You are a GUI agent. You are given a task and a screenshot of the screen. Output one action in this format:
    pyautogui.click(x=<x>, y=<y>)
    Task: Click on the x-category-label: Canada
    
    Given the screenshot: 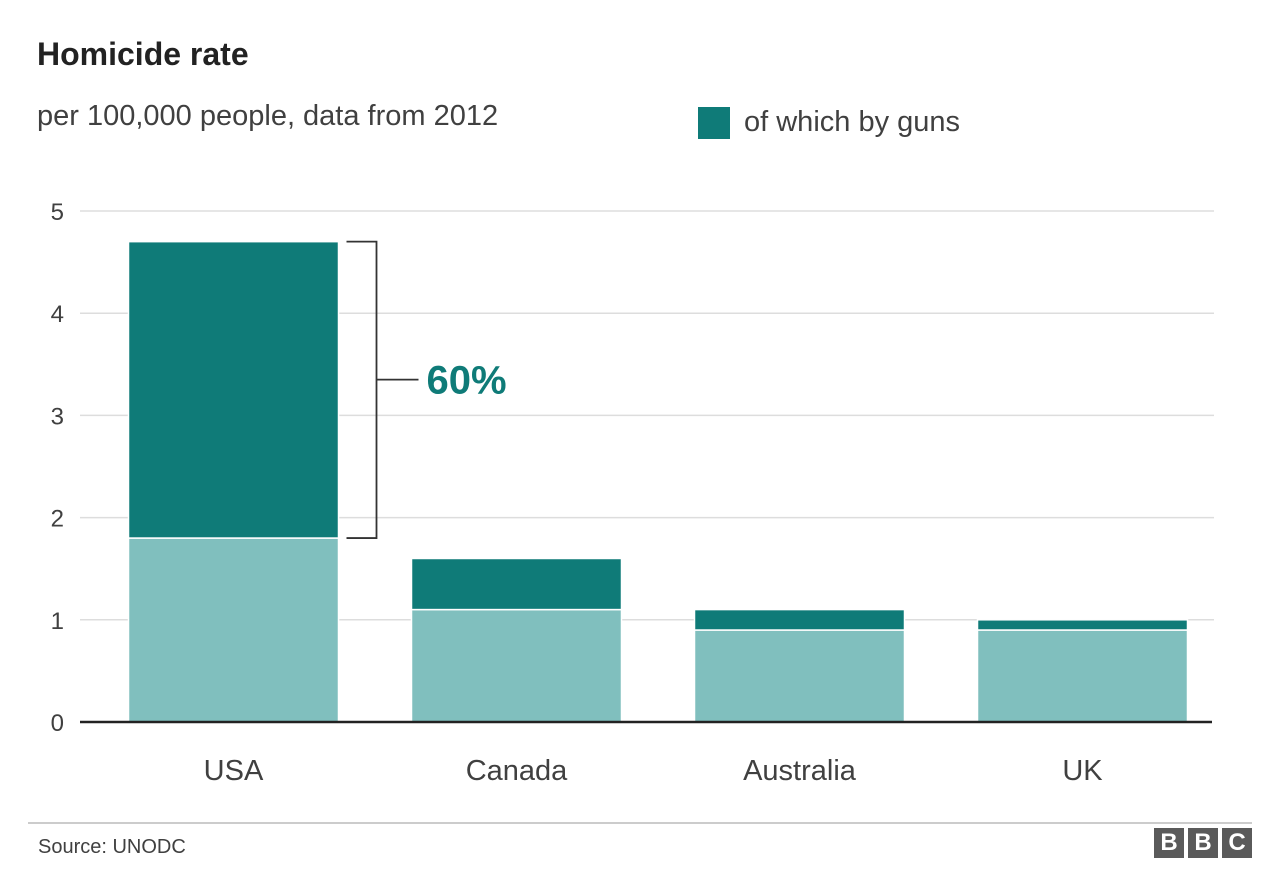 What is the action you would take?
    pyautogui.click(x=517, y=771)
    